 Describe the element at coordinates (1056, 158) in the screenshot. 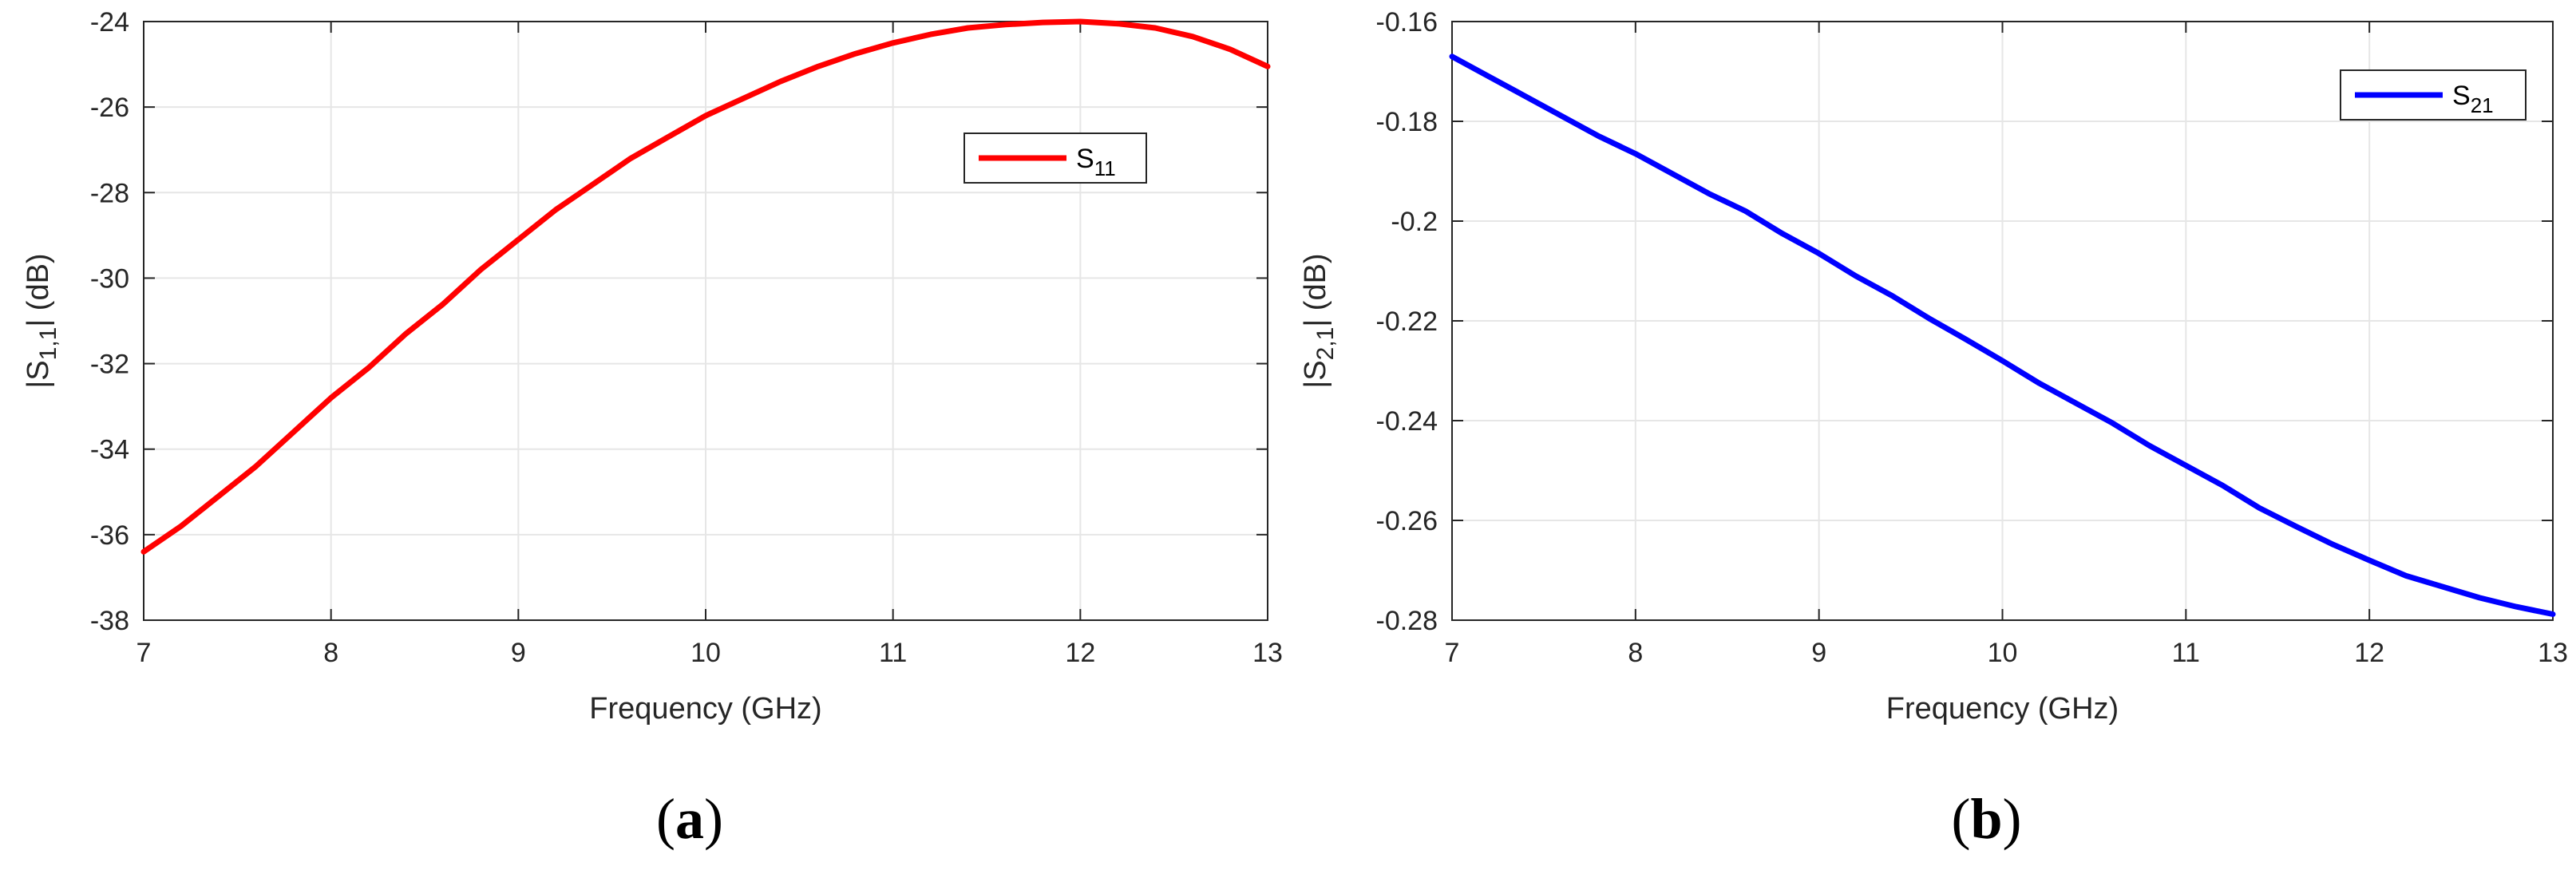

I see `legend: S11` at that location.